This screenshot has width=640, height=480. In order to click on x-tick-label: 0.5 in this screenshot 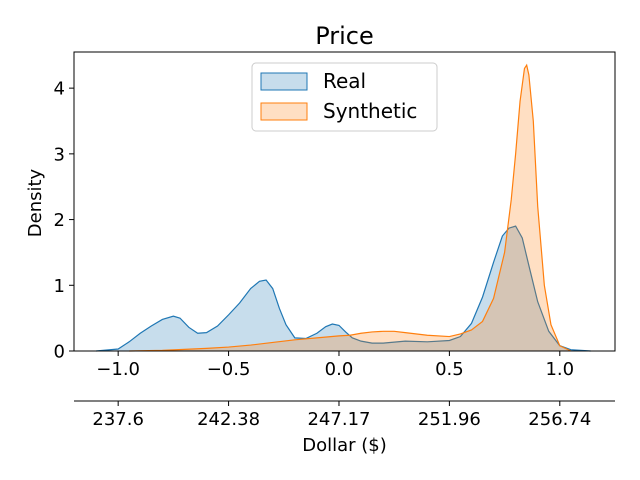, I will do `click(449, 369)`.